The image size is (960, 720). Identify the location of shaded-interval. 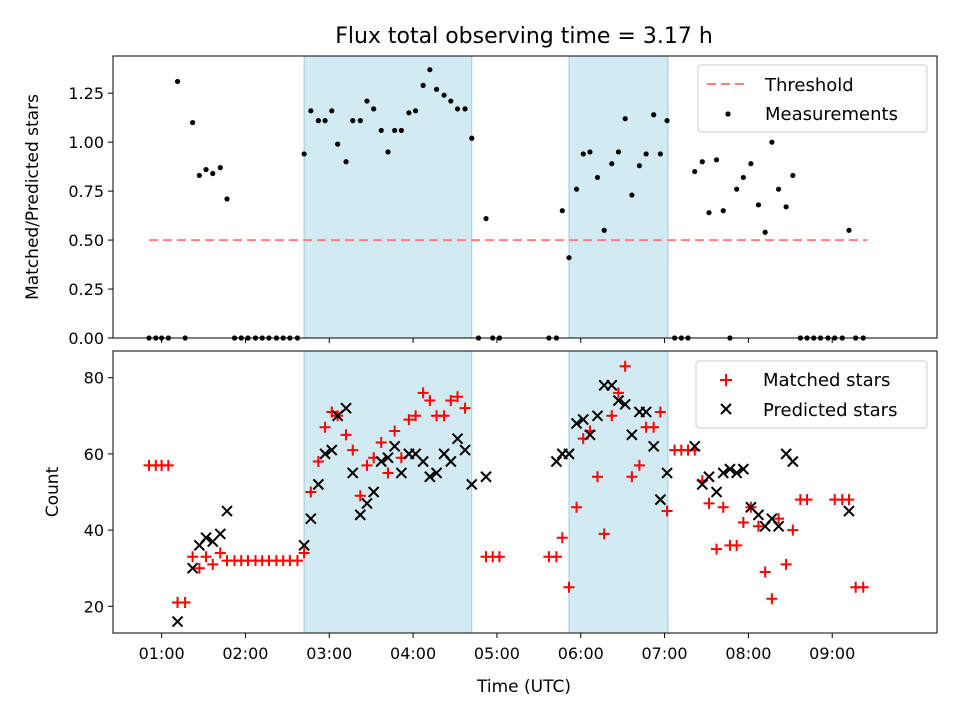
(618, 197).